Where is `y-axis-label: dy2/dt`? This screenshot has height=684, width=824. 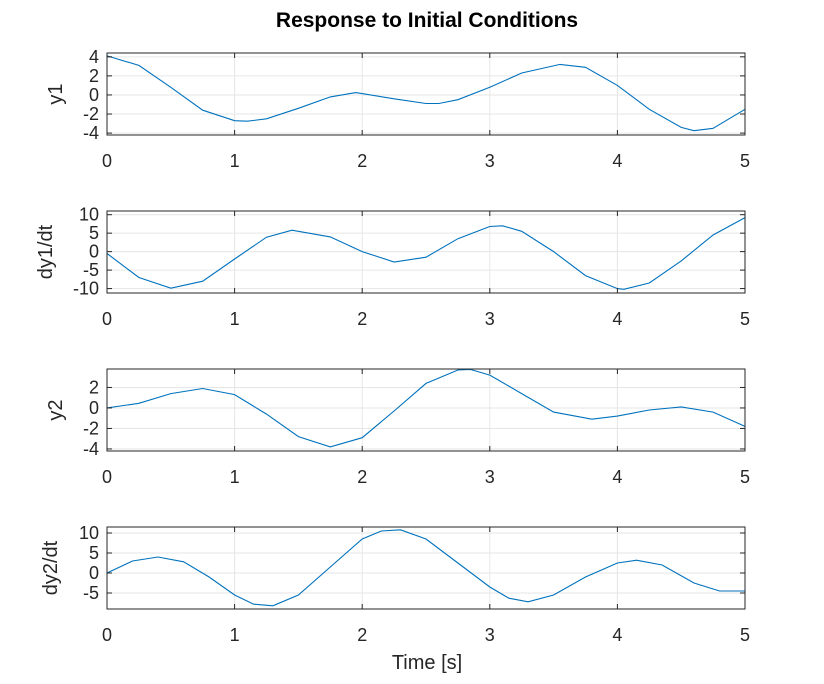 y-axis-label: dy2/dt is located at coordinates (51, 567).